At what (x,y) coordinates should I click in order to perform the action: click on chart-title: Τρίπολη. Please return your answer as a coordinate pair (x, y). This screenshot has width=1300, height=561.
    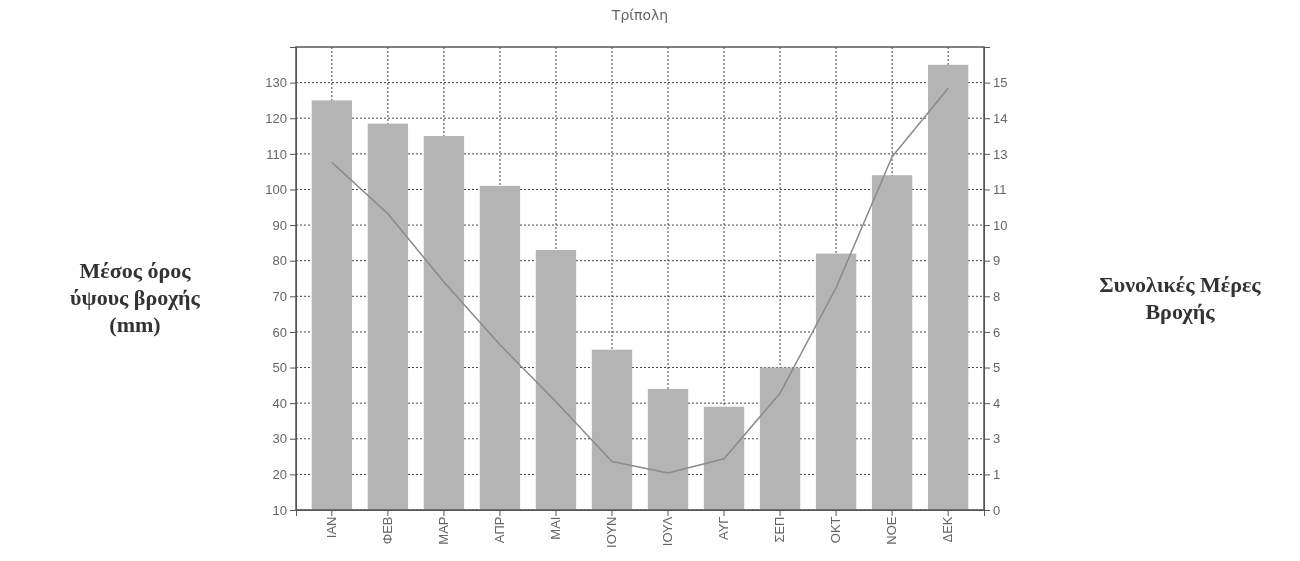
    Looking at the image, I should click on (639, 15).